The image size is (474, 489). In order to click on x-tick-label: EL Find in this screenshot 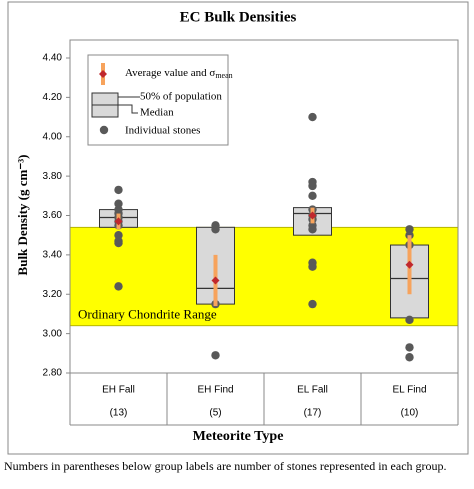, I will do `click(409, 390)`.